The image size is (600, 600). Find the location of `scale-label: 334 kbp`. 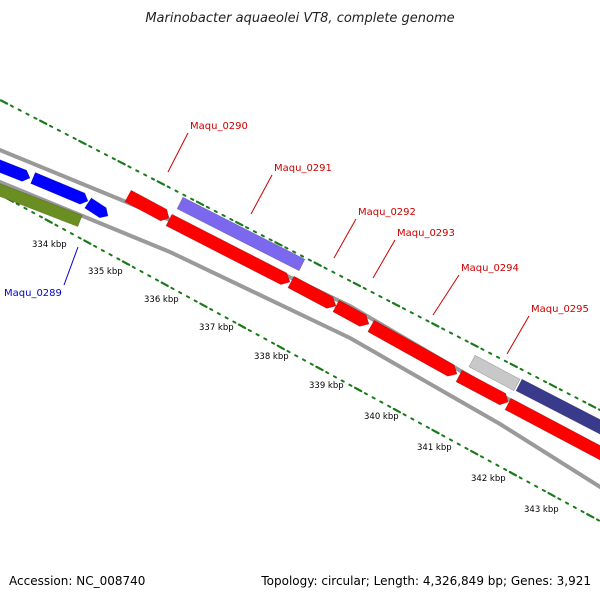

scale-label: 334 kbp is located at coordinates (49, 245).